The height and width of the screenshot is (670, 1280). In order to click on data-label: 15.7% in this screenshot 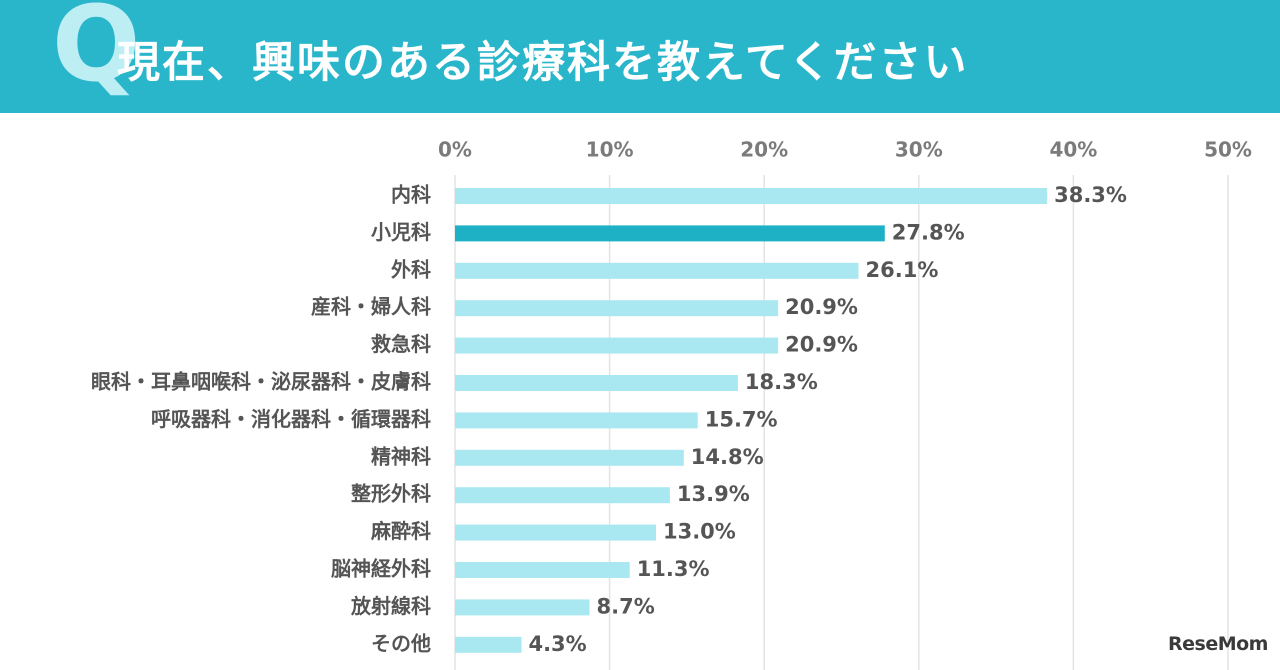, I will do `click(741, 419)`.